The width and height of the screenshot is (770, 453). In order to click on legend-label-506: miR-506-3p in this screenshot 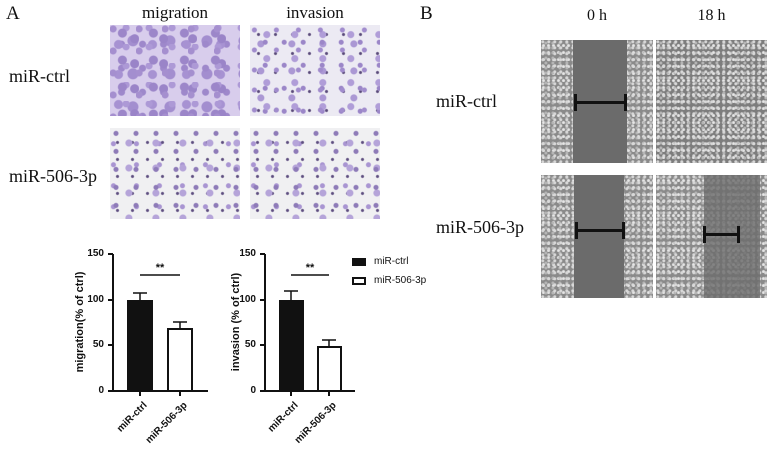, I will do `click(400, 280)`.